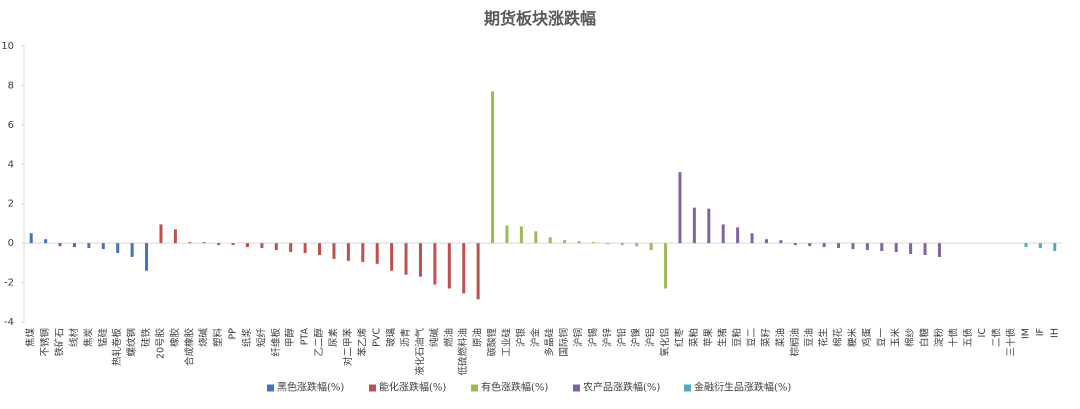 This screenshot has width=1080, height=409. Describe the element at coordinates (319, 342) in the screenshot. I see `x-tick-label: 乙二醇` at that location.